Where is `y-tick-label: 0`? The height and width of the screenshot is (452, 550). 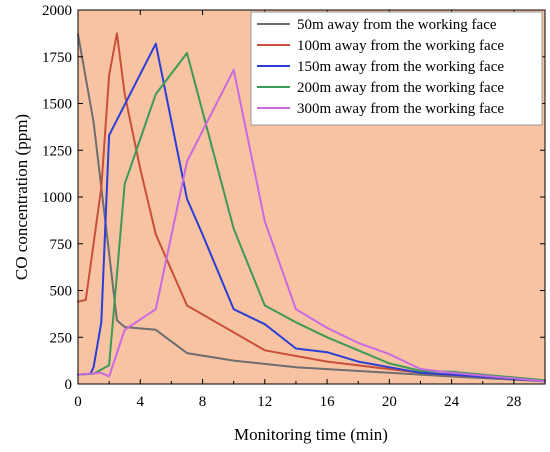 y-tick-label: 0 is located at coordinates (69, 385).